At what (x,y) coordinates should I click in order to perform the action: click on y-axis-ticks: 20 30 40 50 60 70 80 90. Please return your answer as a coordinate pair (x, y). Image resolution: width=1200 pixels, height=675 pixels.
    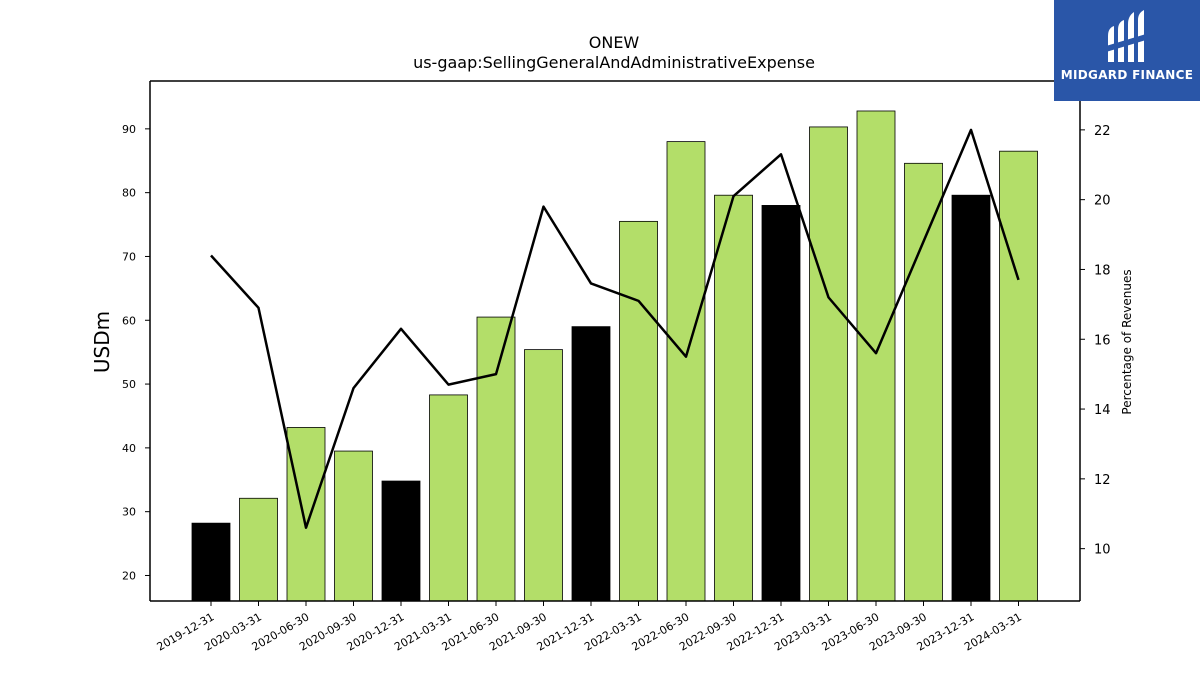
    Looking at the image, I should click on (136, 352).